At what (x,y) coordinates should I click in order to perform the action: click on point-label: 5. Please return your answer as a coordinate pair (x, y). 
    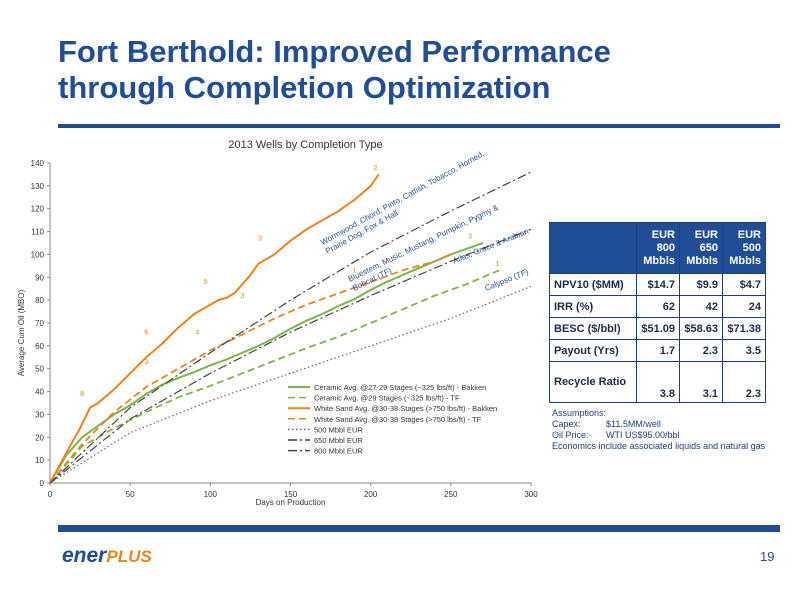
    Looking at the image, I should click on (206, 282).